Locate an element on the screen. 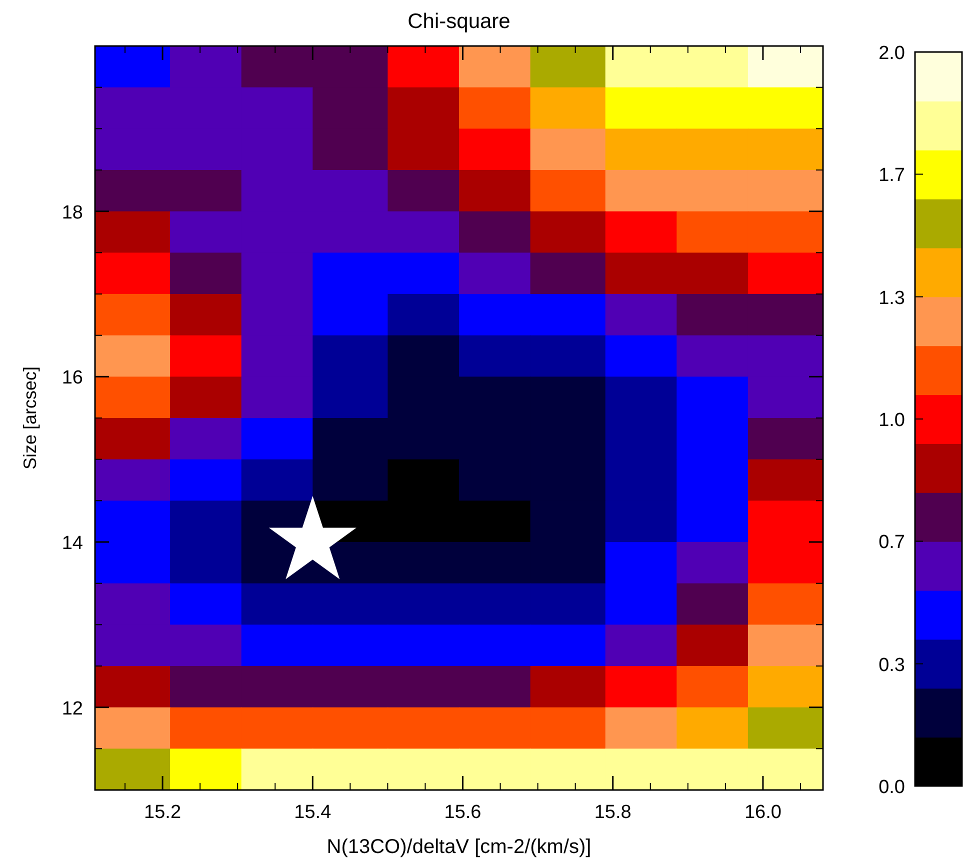  color-bar-label: 1.0 is located at coordinates (891, 420).